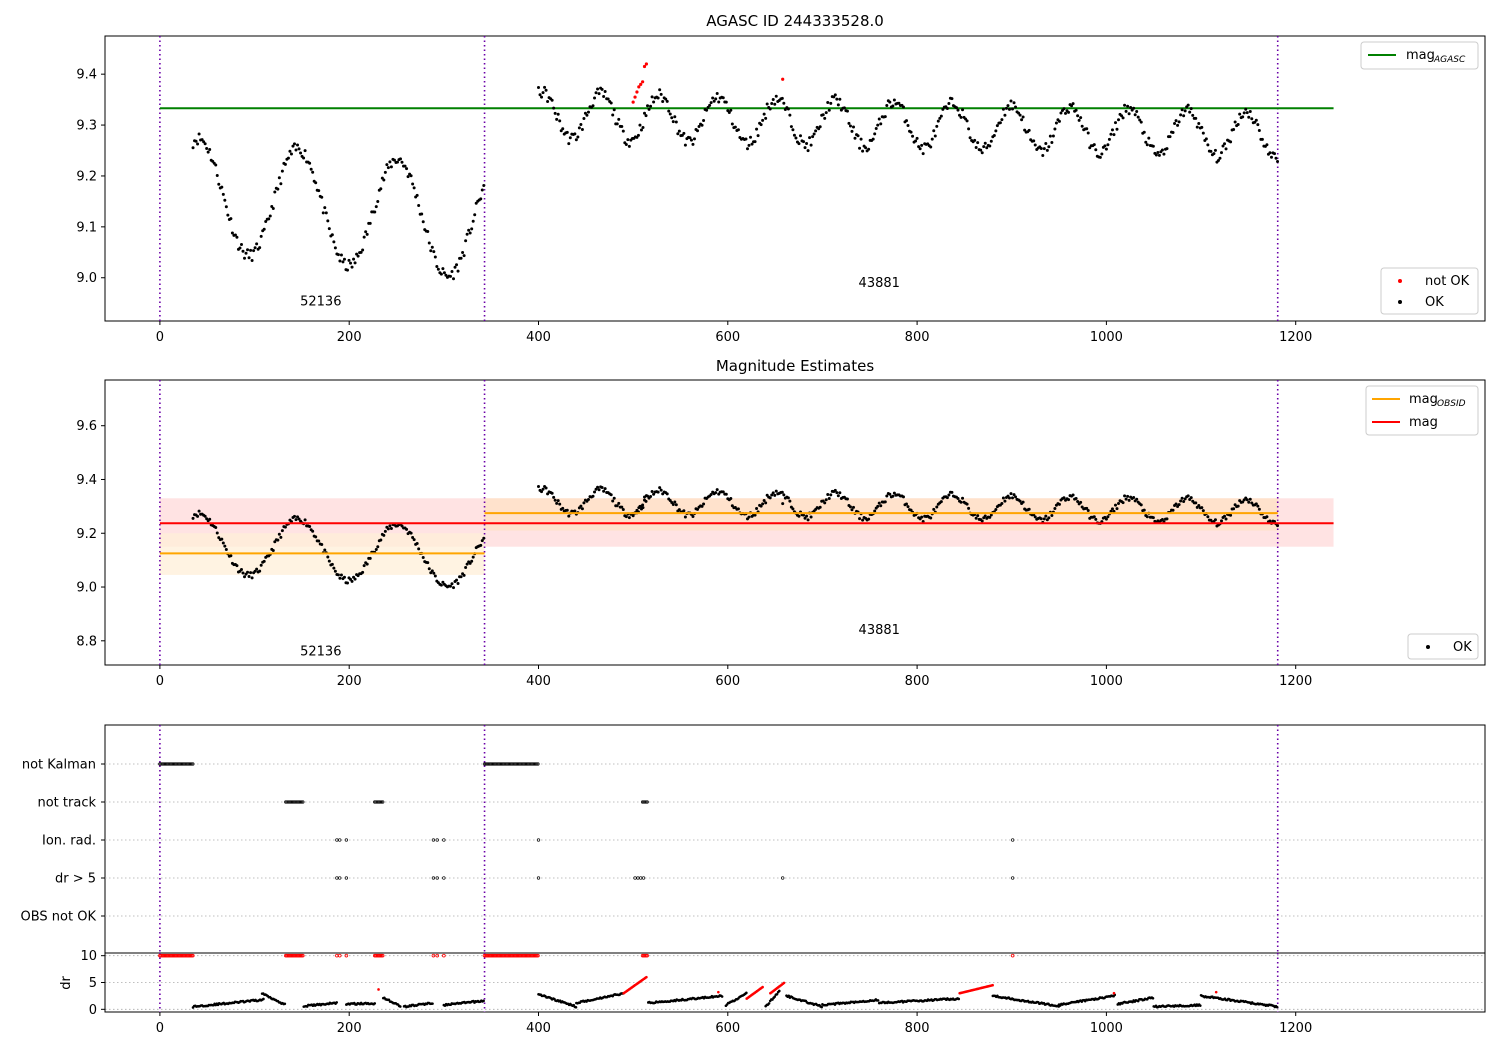  Describe the element at coordinates (1423, 399) in the screenshot. I see `legend-mag-obsid-label: mag` at that location.